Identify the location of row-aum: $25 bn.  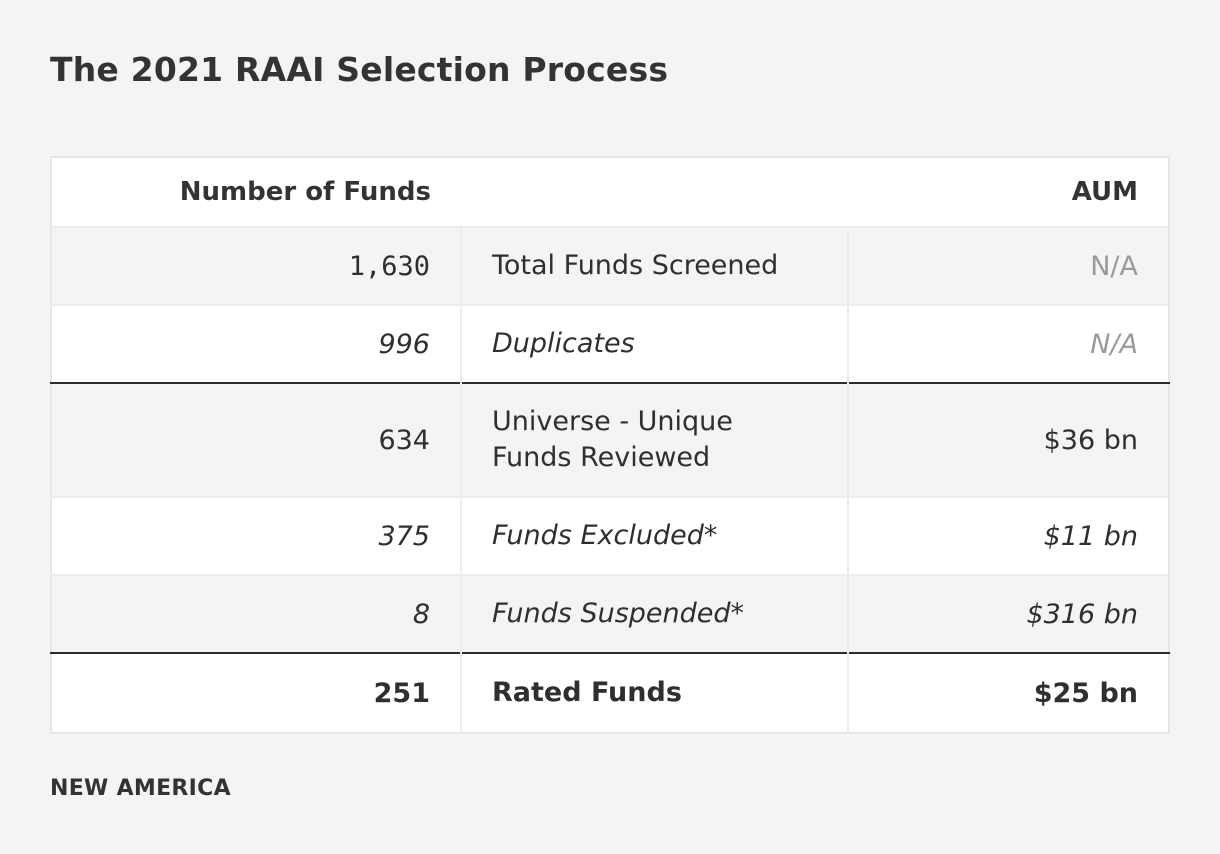
(1008, 692).